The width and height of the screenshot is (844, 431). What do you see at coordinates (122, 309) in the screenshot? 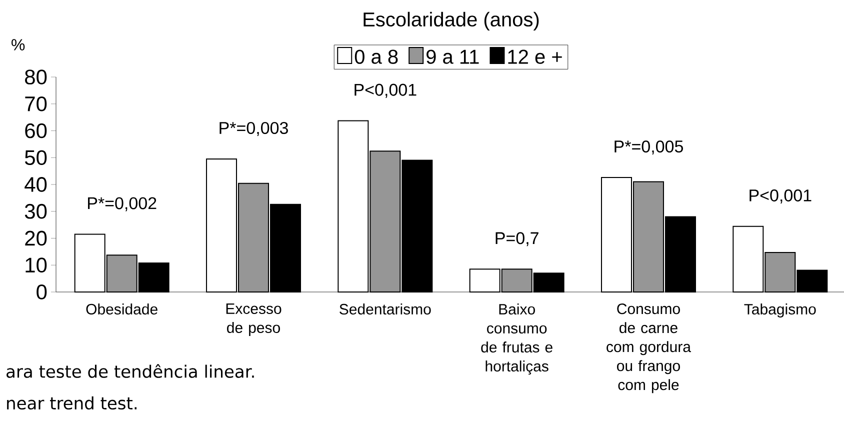
I see `x-tick-label: Obesidade` at bounding box center [122, 309].